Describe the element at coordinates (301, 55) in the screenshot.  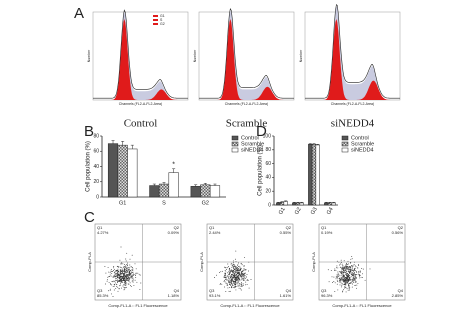
I see `hist-y-label: Number` at that location.